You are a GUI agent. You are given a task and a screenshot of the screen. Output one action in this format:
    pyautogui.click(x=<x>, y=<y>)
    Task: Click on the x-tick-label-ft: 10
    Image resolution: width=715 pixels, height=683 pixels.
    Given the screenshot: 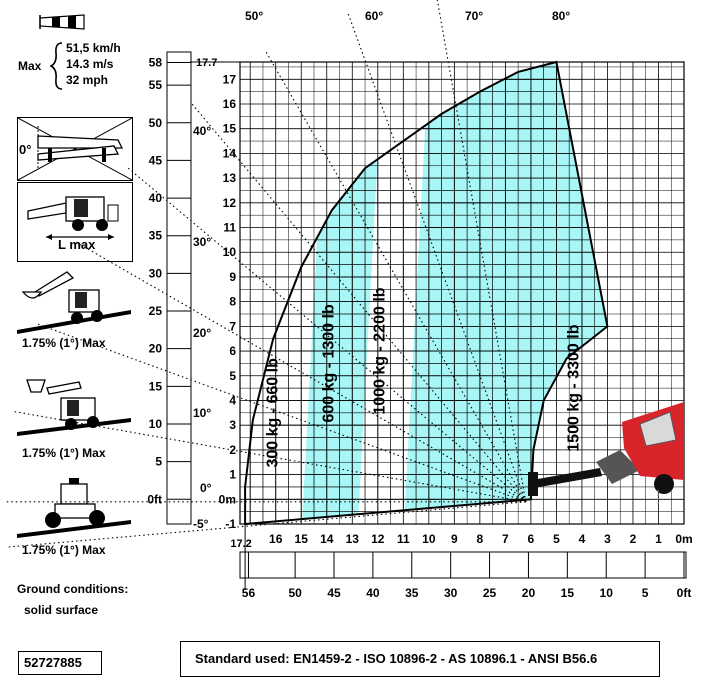 What is the action you would take?
    pyautogui.click(x=607, y=593)
    